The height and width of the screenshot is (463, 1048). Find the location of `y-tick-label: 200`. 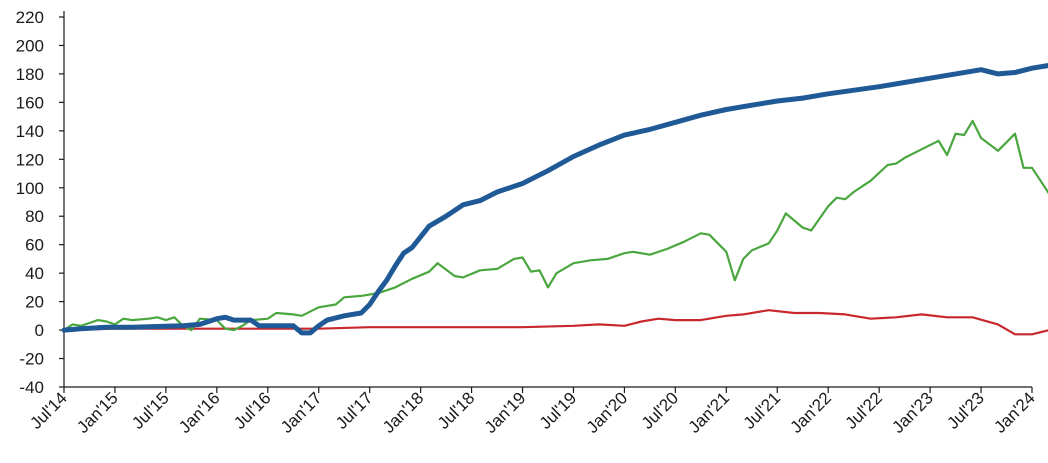

y-tick-label: 200 is located at coordinates (30, 45).